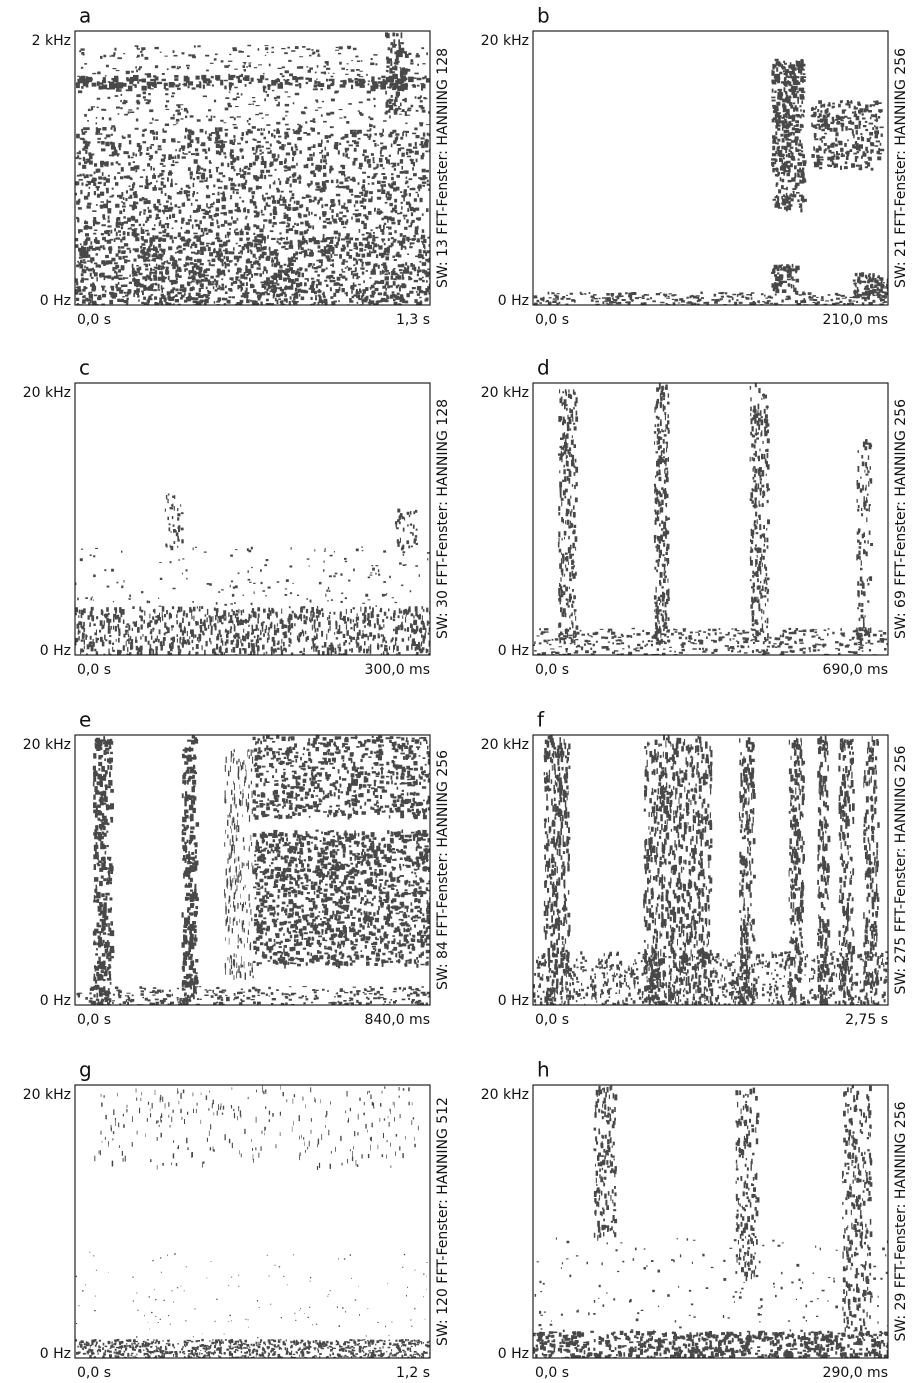 Image resolution: width=915 pixels, height=1383 pixels. I want to click on side-label: SW: 69 FFT-Fenster: HANNING 256, so click(901, 519).